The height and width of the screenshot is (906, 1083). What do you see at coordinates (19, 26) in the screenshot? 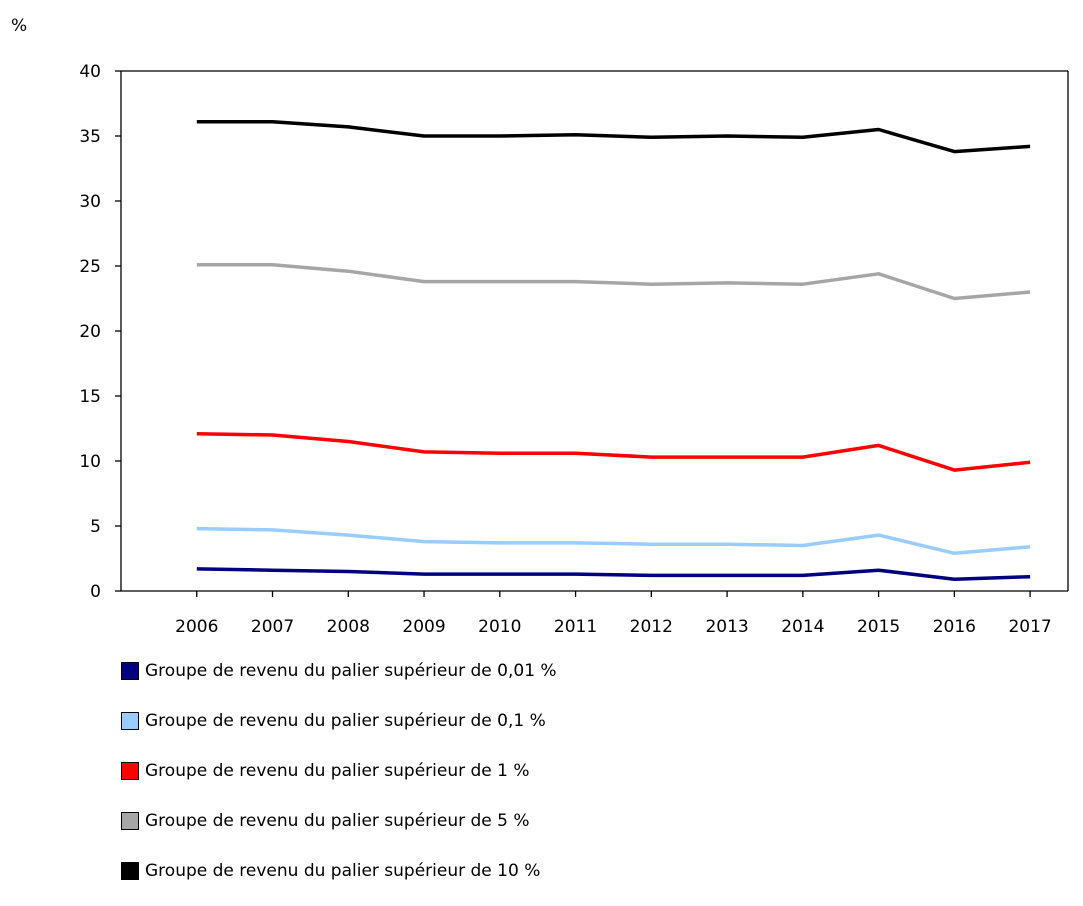
I see `y-axis-unit-label: %` at bounding box center [19, 26].